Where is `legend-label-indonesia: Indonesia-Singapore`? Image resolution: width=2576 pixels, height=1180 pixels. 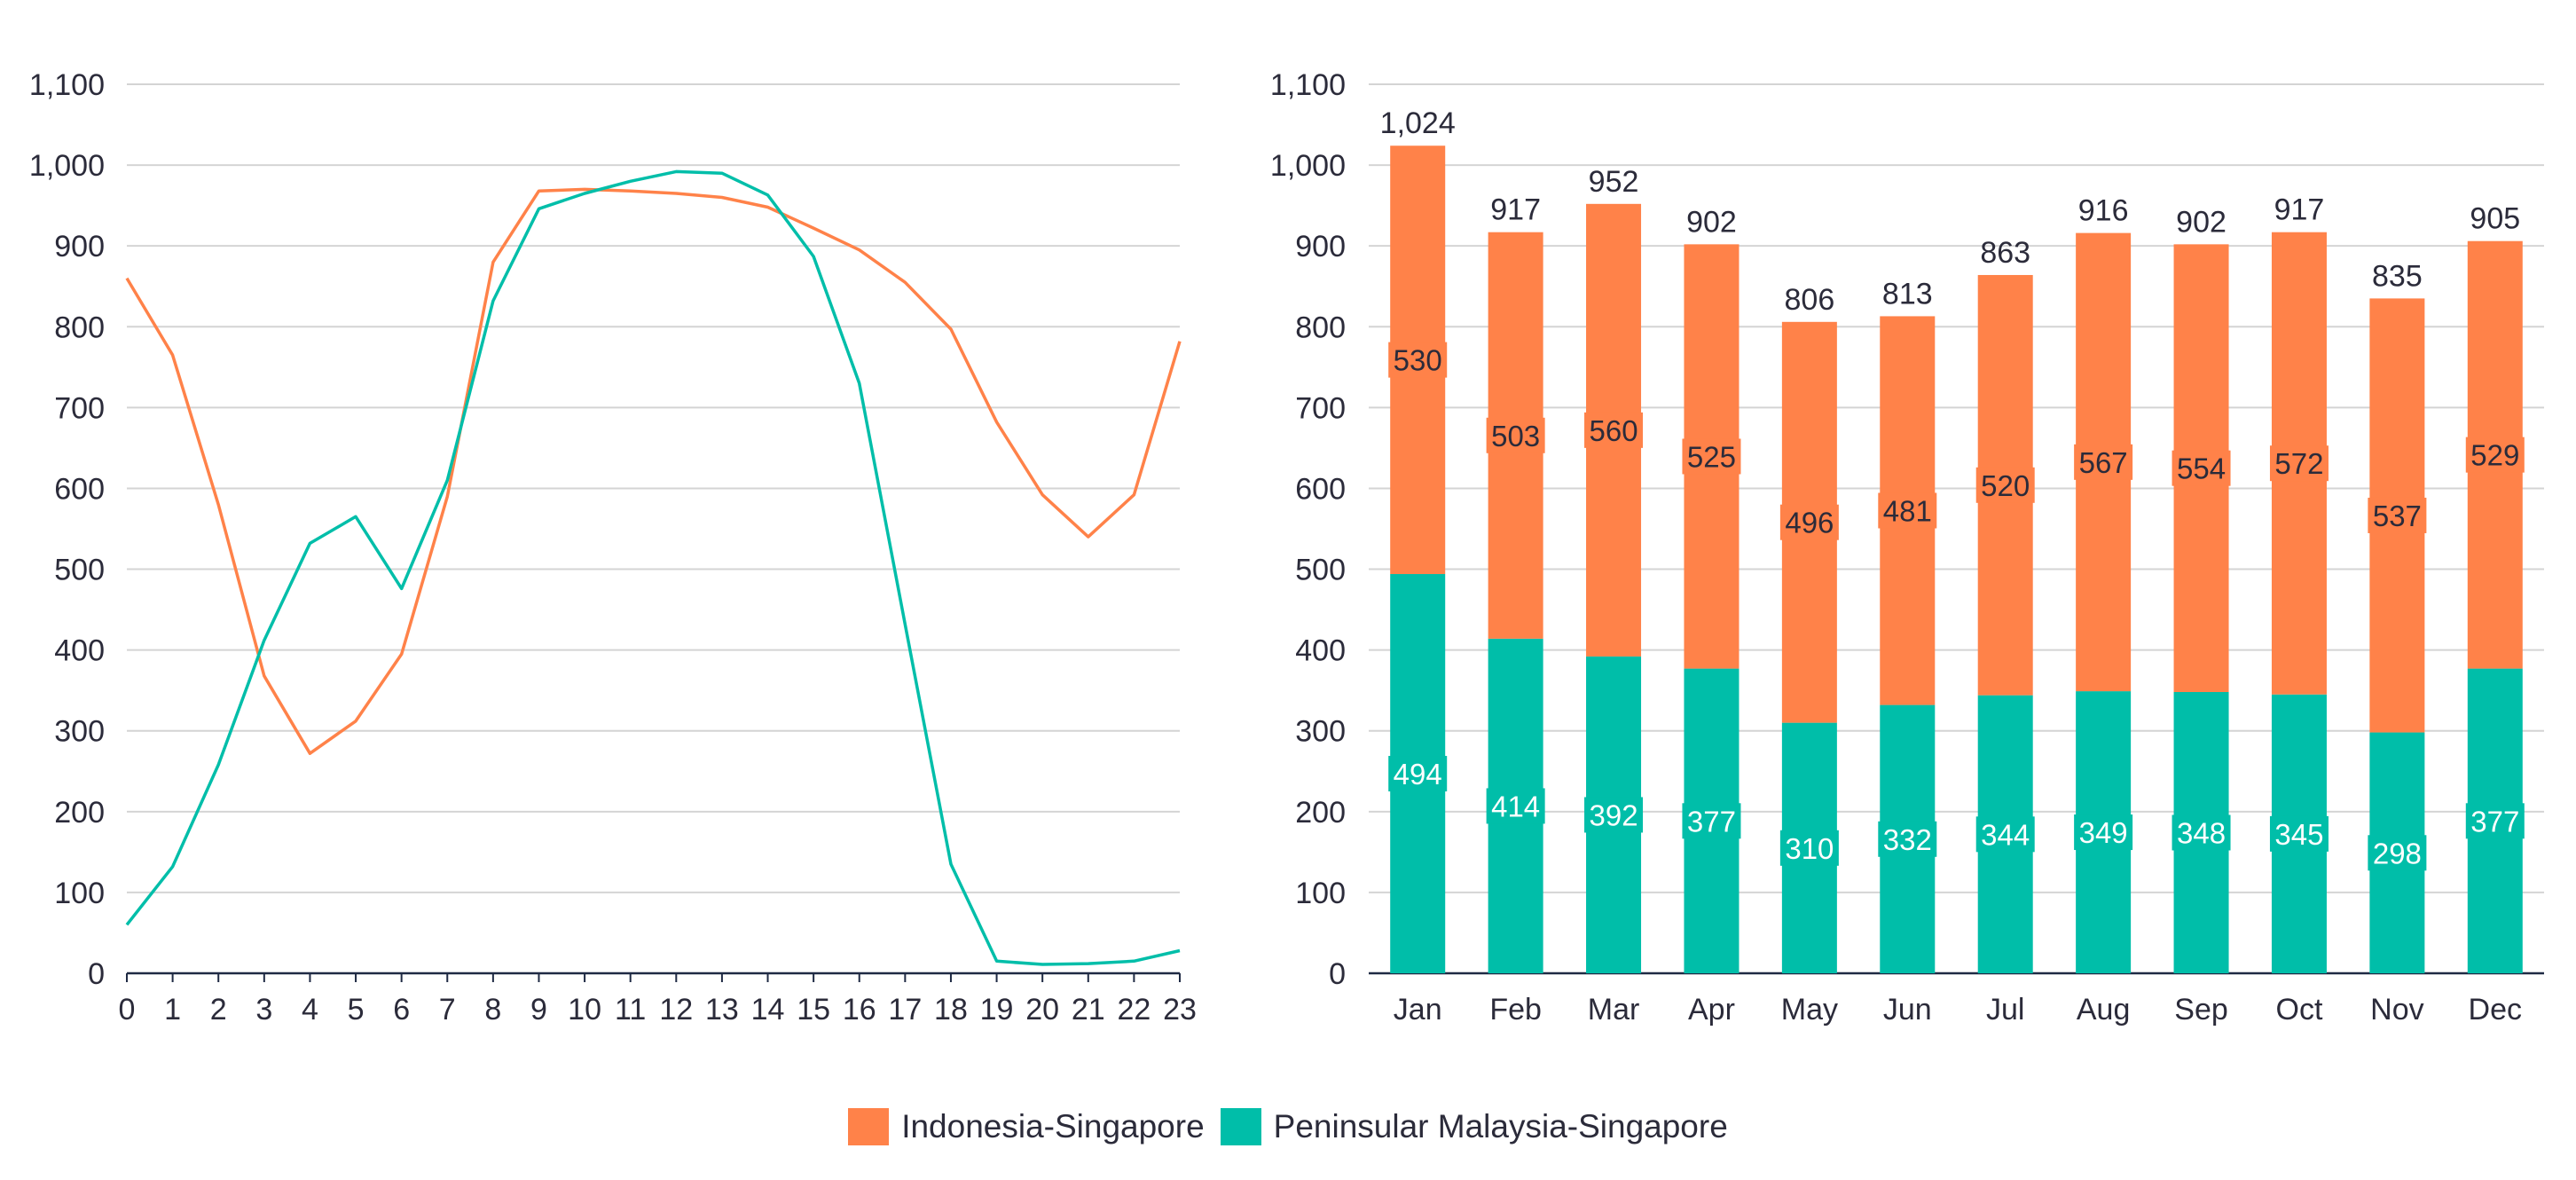 legend-label-indonesia: Indonesia-Singapore is located at coordinates (1053, 1126).